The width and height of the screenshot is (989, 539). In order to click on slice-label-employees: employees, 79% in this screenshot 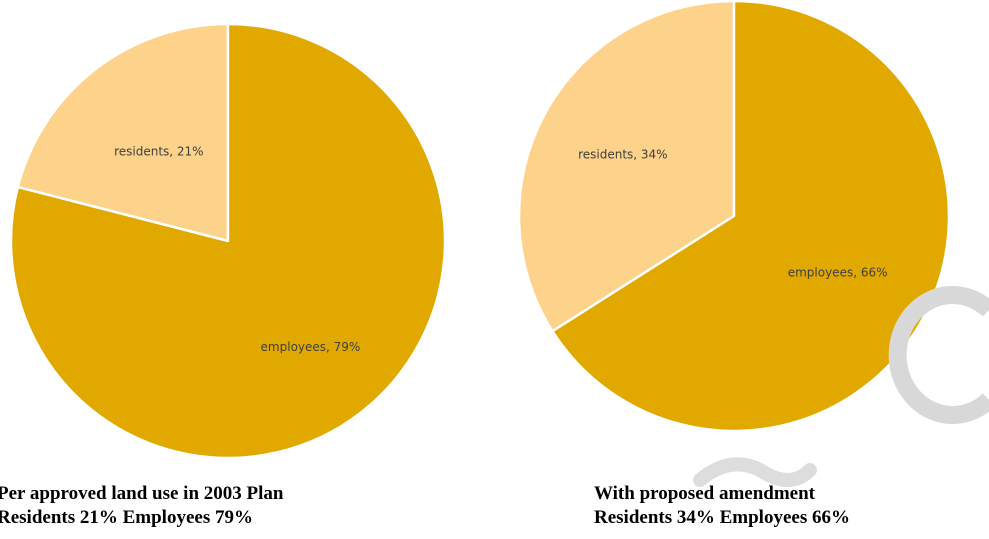, I will do `click(311, 347)`.